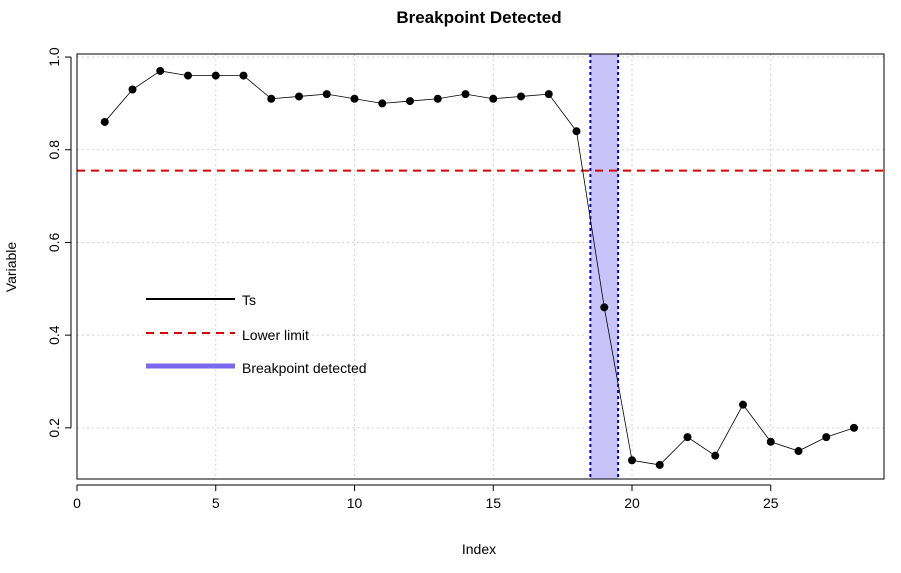 This screenshot has height=573, width=901. I want to click on y-tick-label: 0.2, so click(54, 428).